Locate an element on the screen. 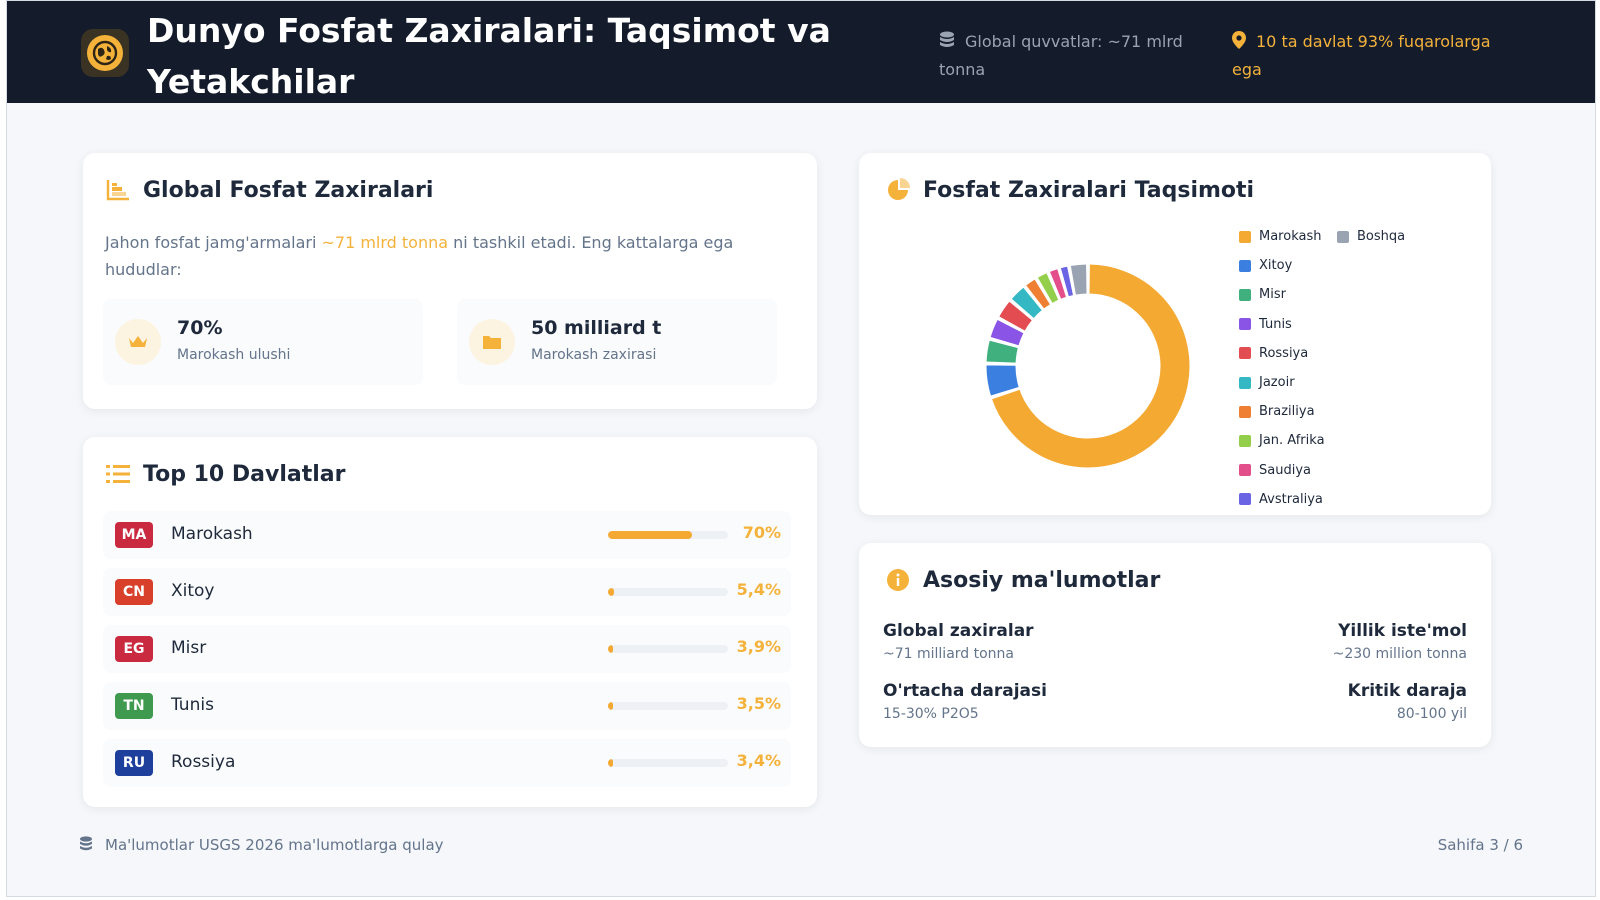 The image size is (1600, 900). legend-label: Saudiya is located at coordinates (1285, 470).